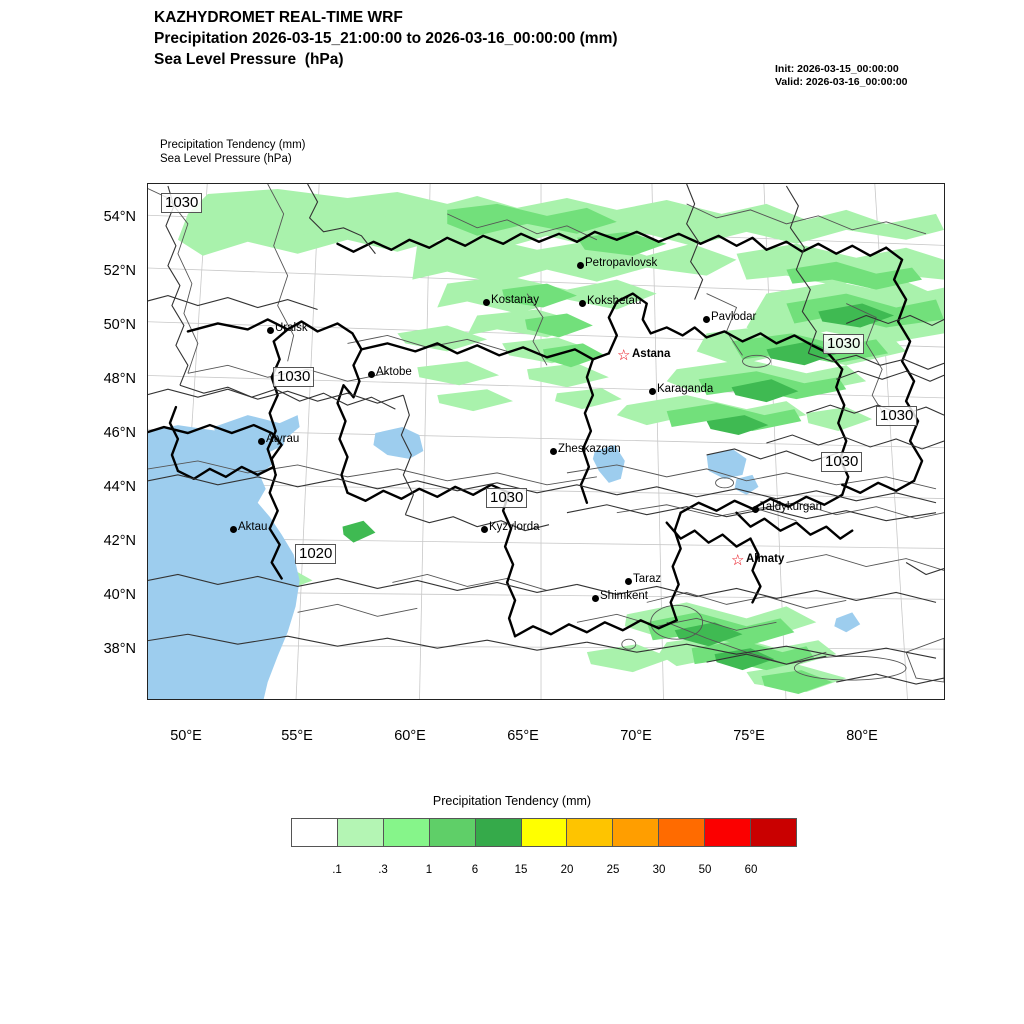  I want to click on lon-label: 80°E, so click(862, 736).